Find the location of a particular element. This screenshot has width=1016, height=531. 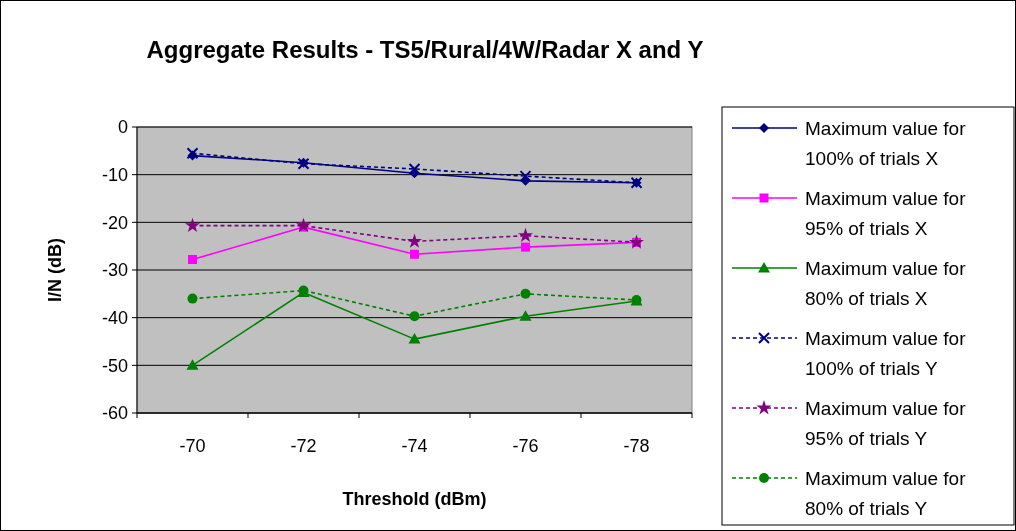

legend-label: Maximum value for 80% of trials Y is located at coordinates (886, 493).